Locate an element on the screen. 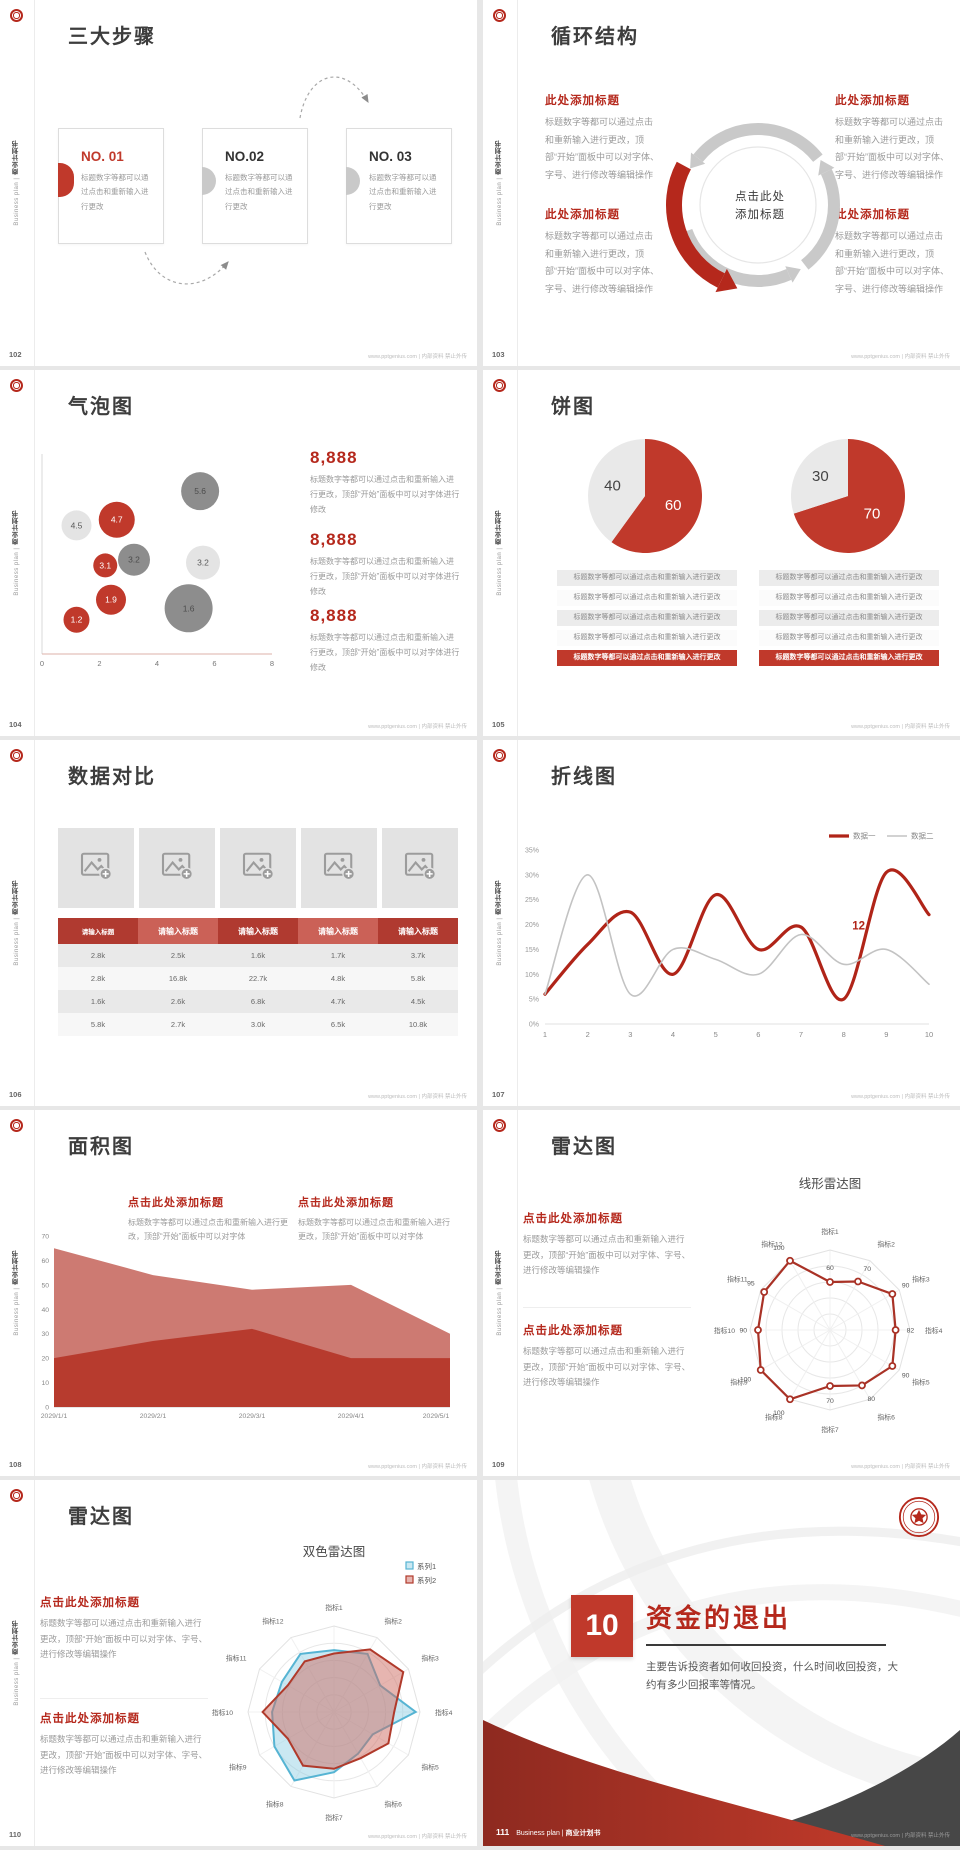 Image resolution: width=960 pixels, height=1850 pixels. svg-text: 35% is located at coordinates (532, 851).